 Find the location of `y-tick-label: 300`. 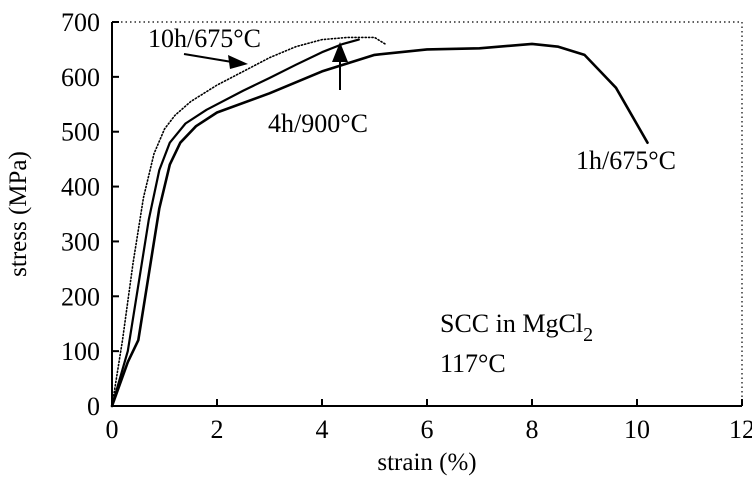

y-tick-label: 300 is located at coordinates (80, 241).